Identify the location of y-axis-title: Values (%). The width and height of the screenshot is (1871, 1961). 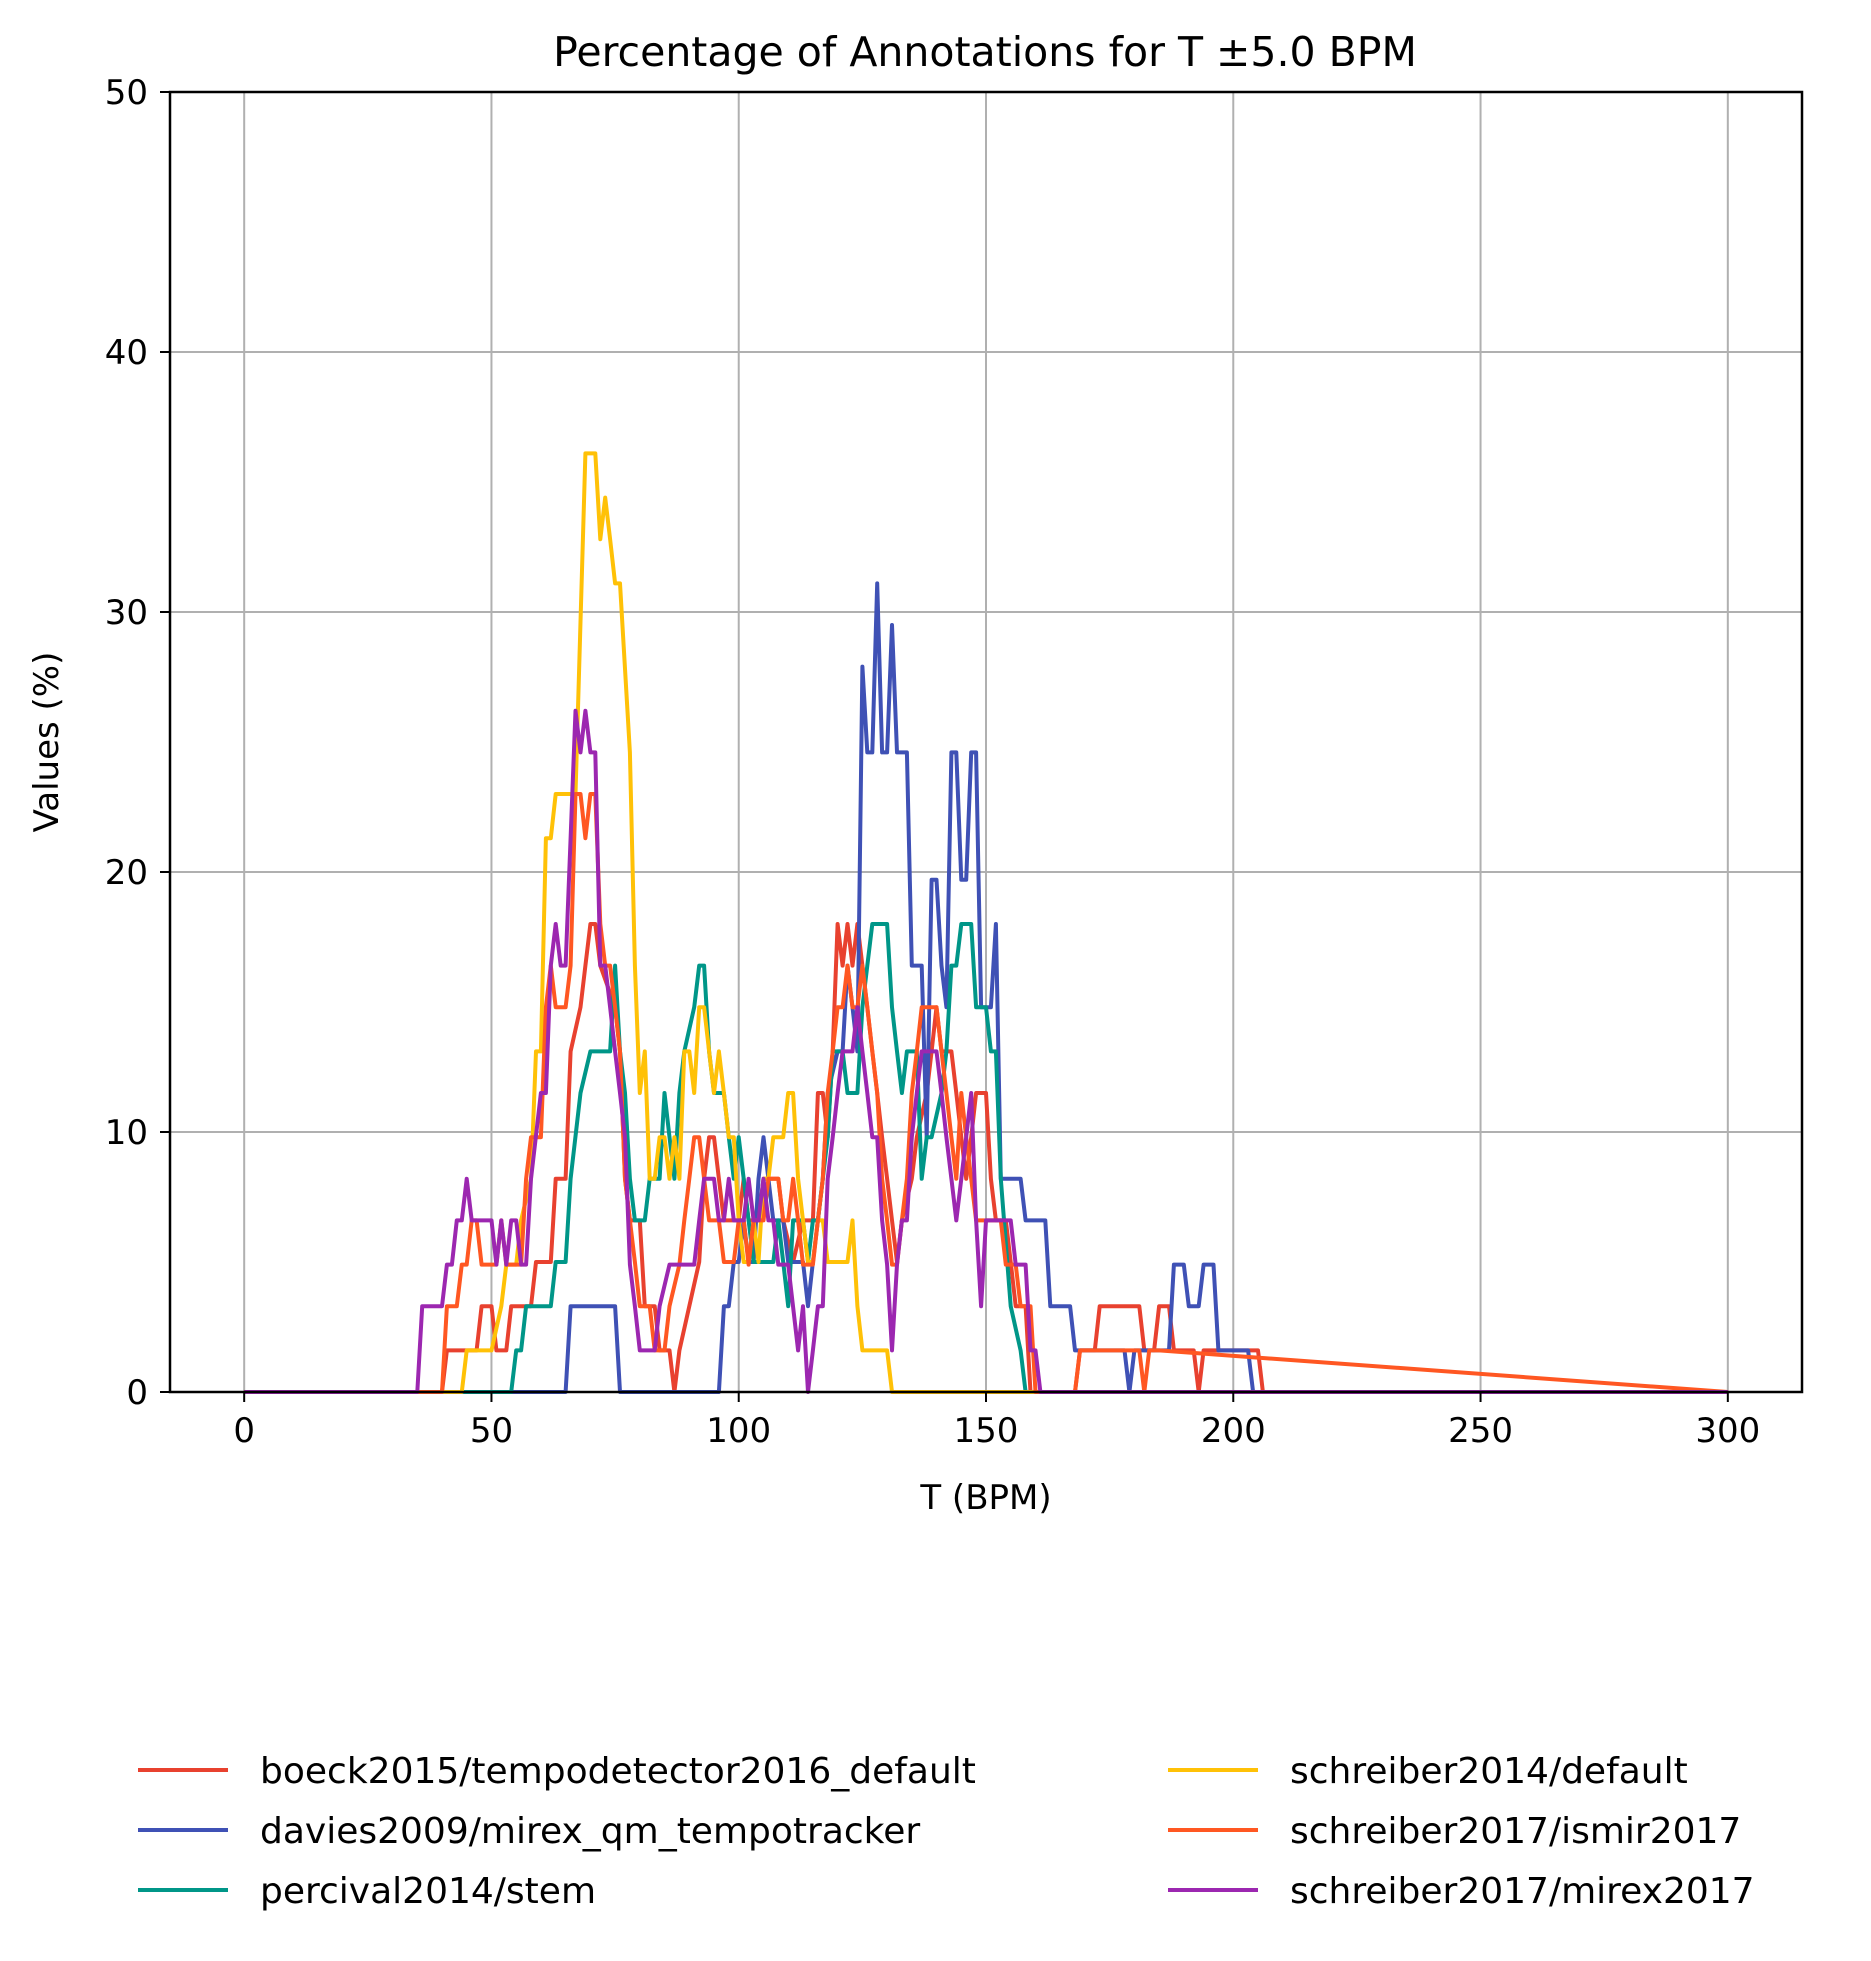
(47, 742).